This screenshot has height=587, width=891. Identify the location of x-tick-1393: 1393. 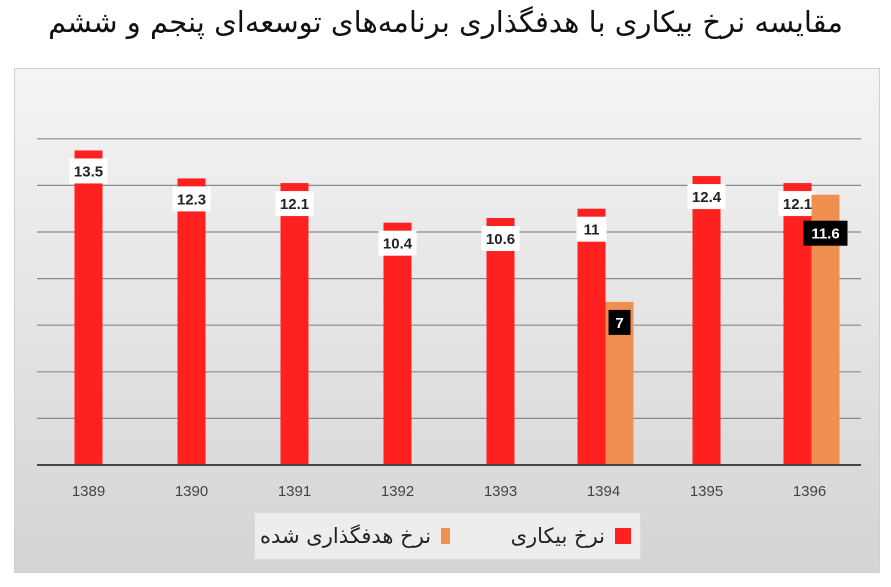
(500, 491).